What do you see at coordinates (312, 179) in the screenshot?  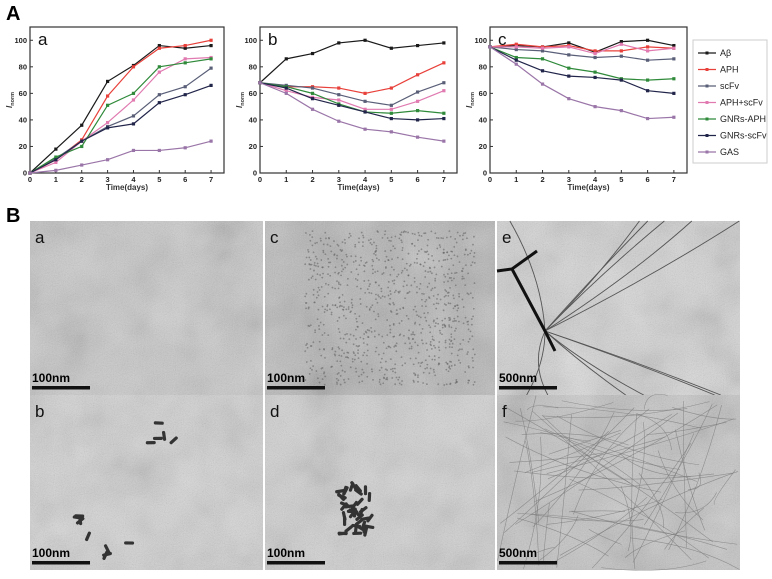 I see `x-tick-label: 2` at bounding box center [312, 179].